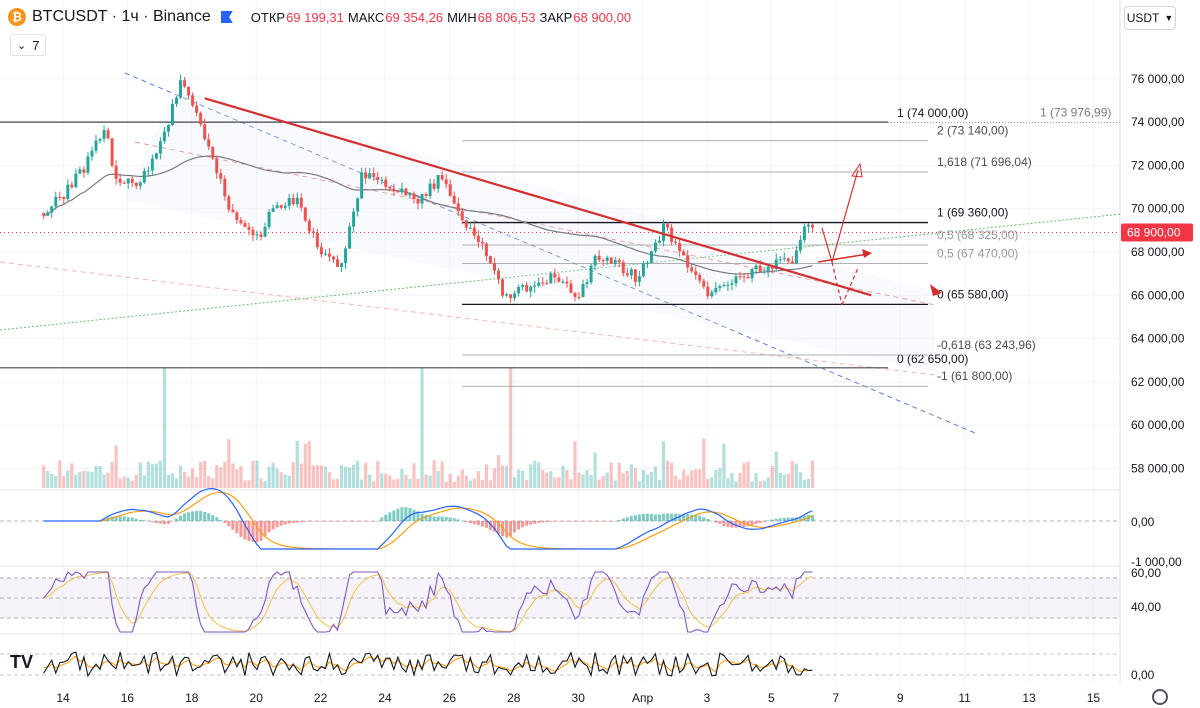  I want to click on gear-icon, so click(1160, 697).